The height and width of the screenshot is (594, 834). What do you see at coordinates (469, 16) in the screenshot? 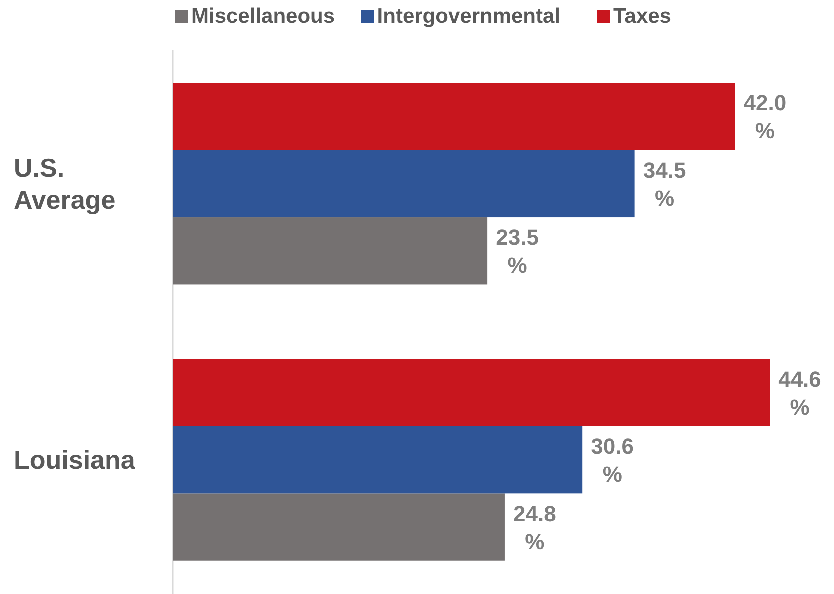
I see `legend-label: Intergovernmental` at bounding box center [469, 16].